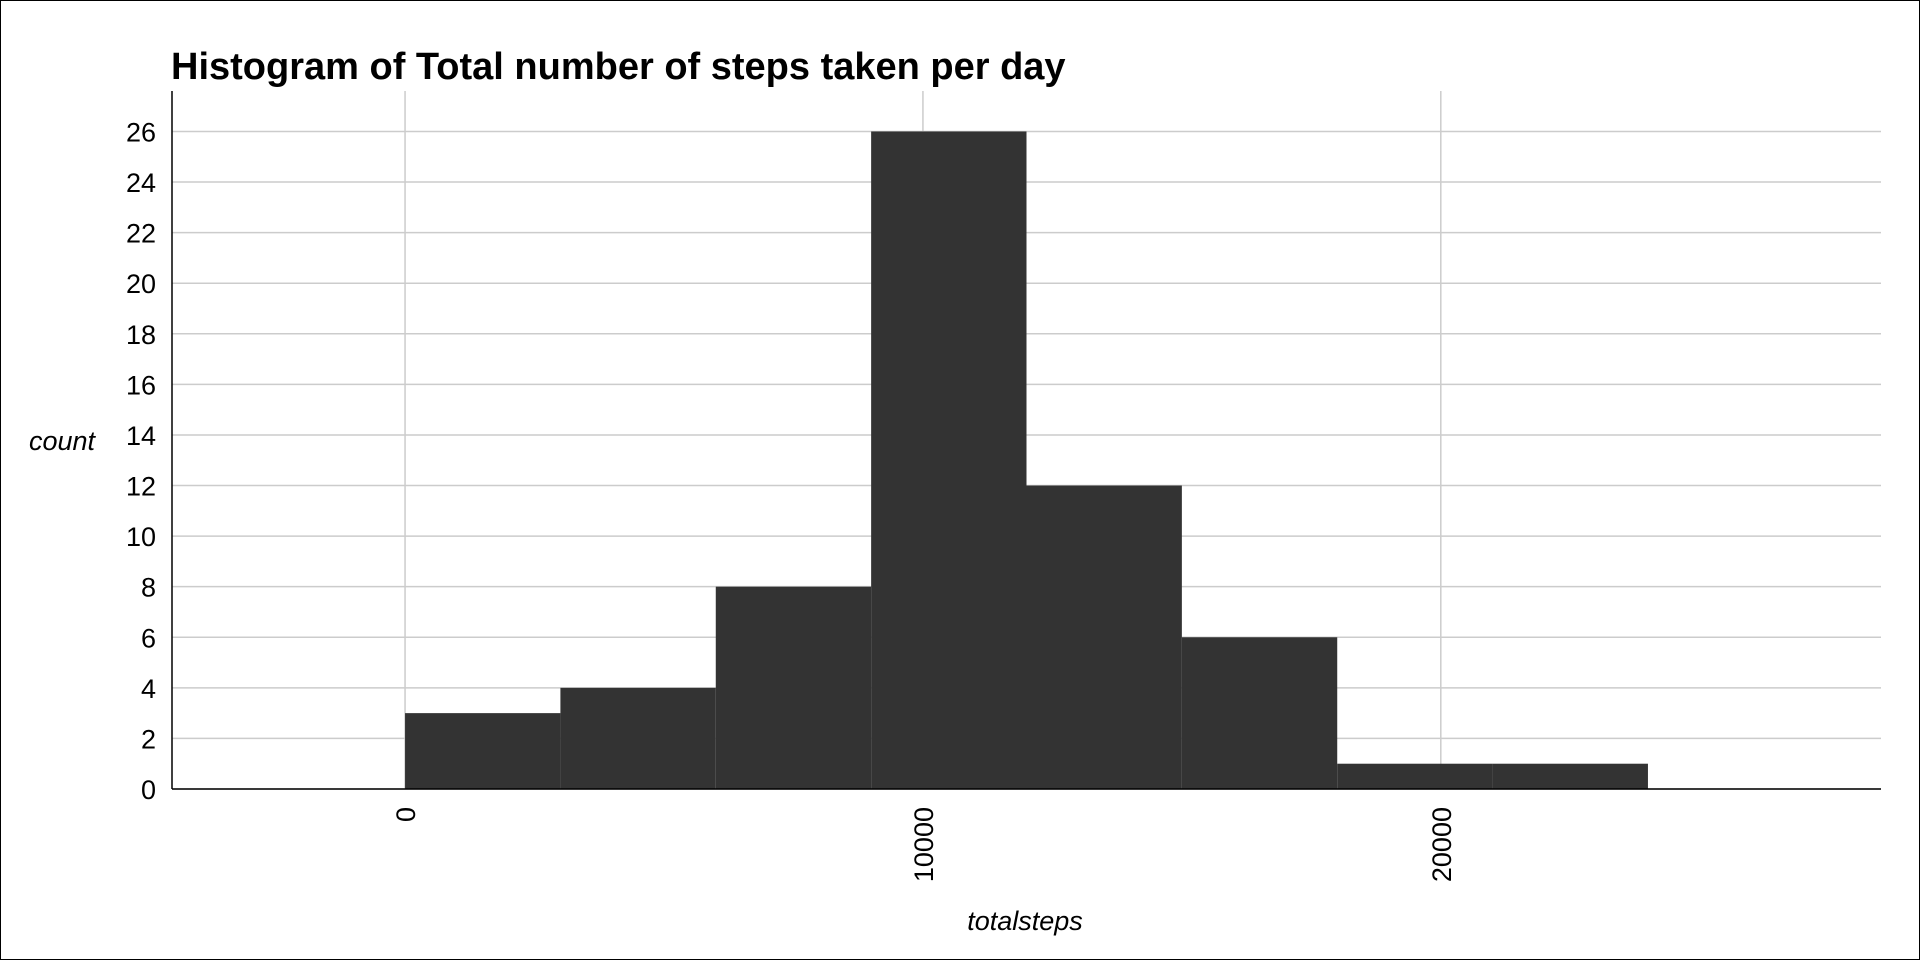 Image resolution: width=1920 pixels, height=960 pixels. Describe the element at coordinates (141, 385) in the screenshot. I see `y-tick-label: 16` at that location.